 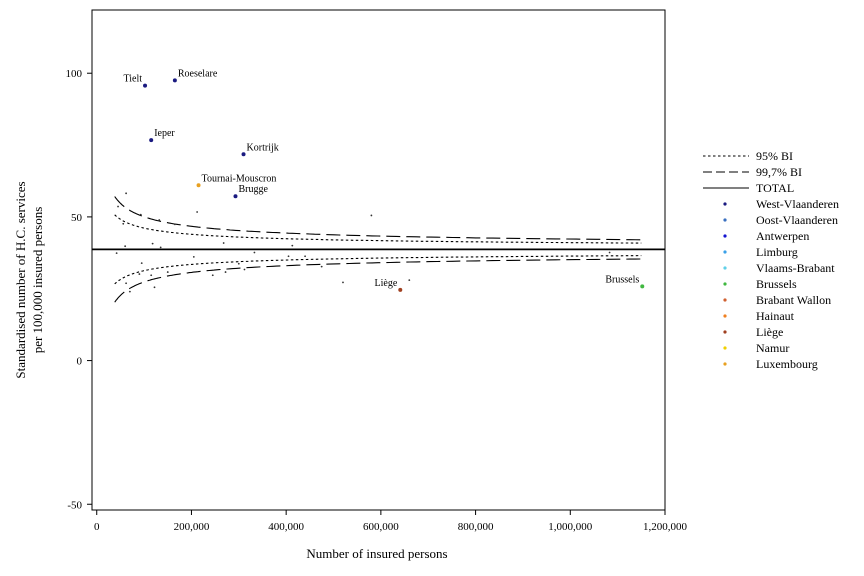 What do you see at coordinates (570, 527) in the screenshot?
I see `x-tick-label: 1,000,000` at bounding box center [570, 527].